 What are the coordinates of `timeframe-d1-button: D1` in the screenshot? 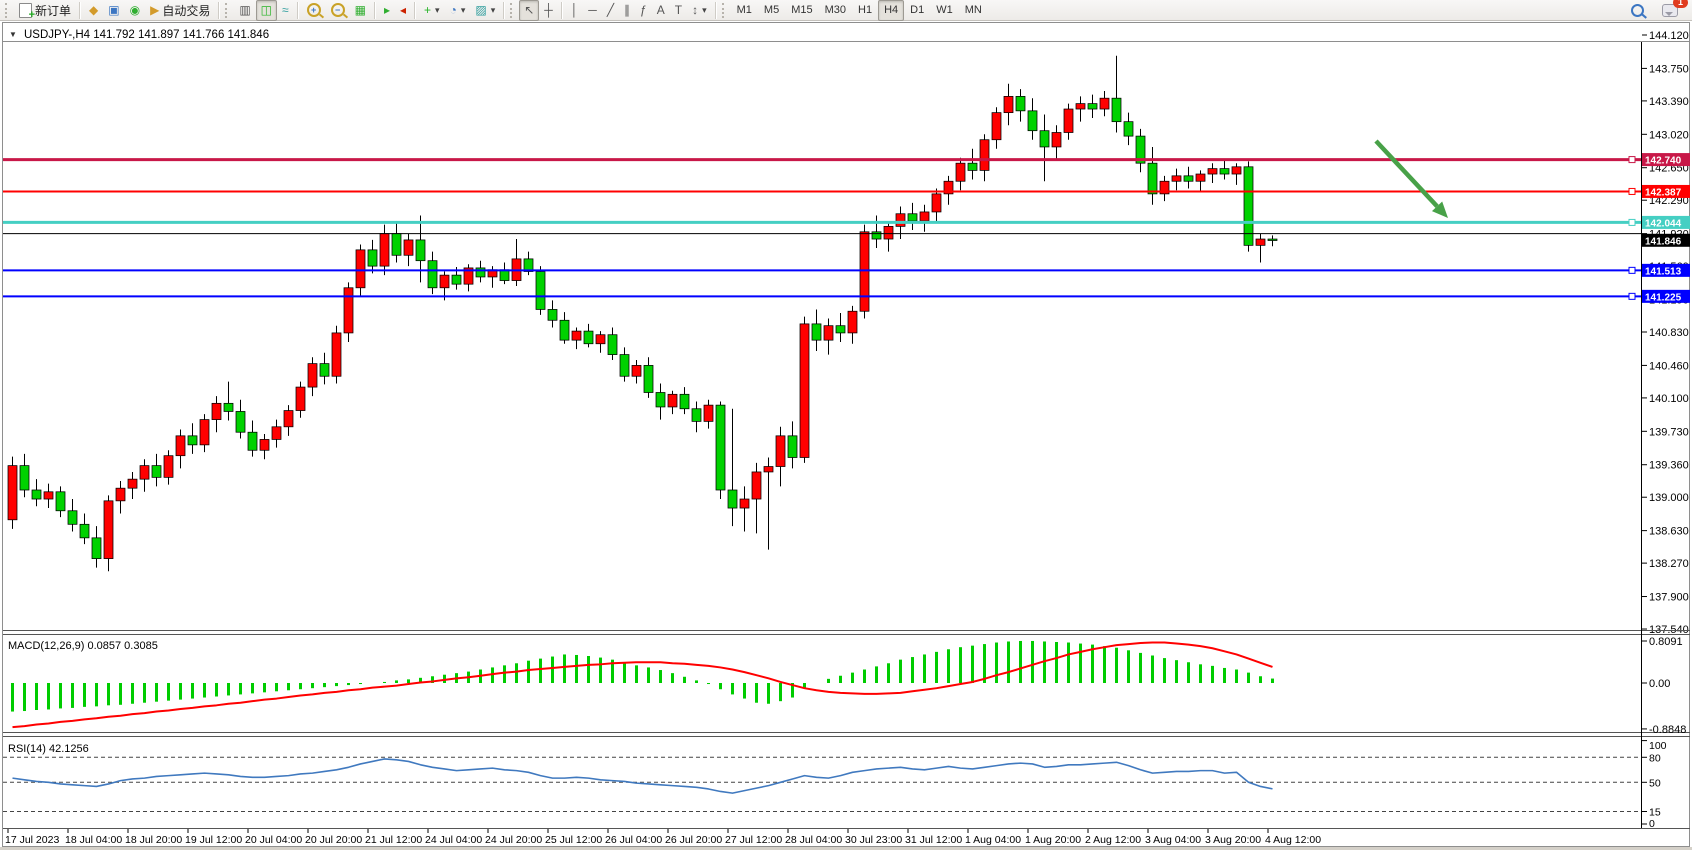 It's located at (917, 10).